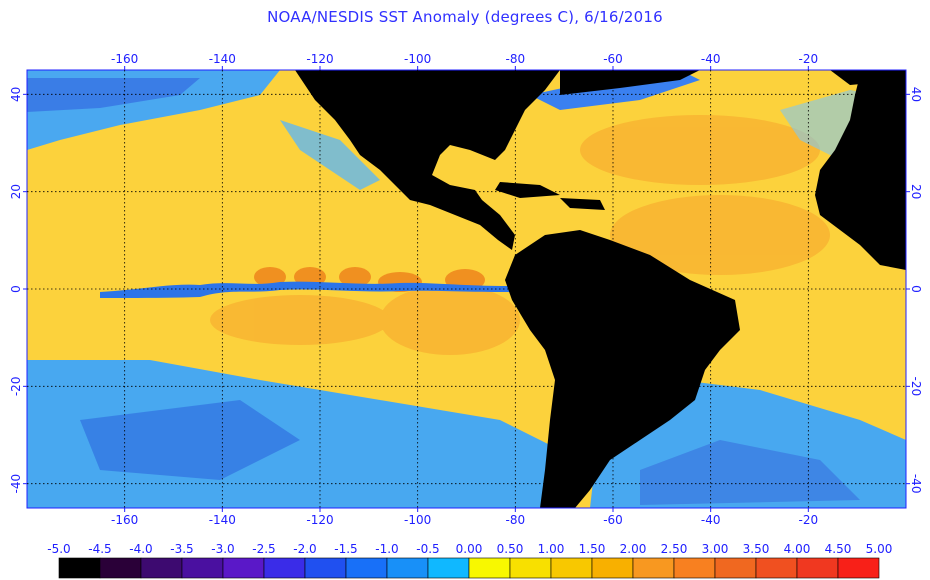 This screenshot has height=580, width=930. What do you see at coordinates (181, 549) in the screenshot?
I see `colorbar-label: -3.5` at bounding box center [181, 549].